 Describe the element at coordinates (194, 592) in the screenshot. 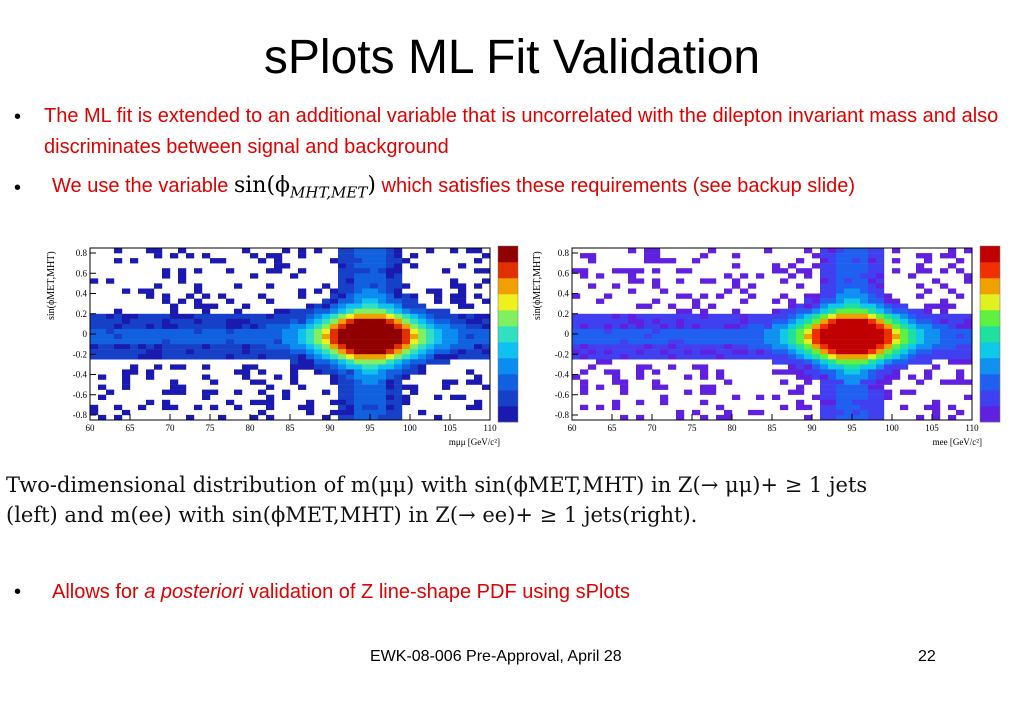

I see `bullet-3-italic: a posteriori` at that location.